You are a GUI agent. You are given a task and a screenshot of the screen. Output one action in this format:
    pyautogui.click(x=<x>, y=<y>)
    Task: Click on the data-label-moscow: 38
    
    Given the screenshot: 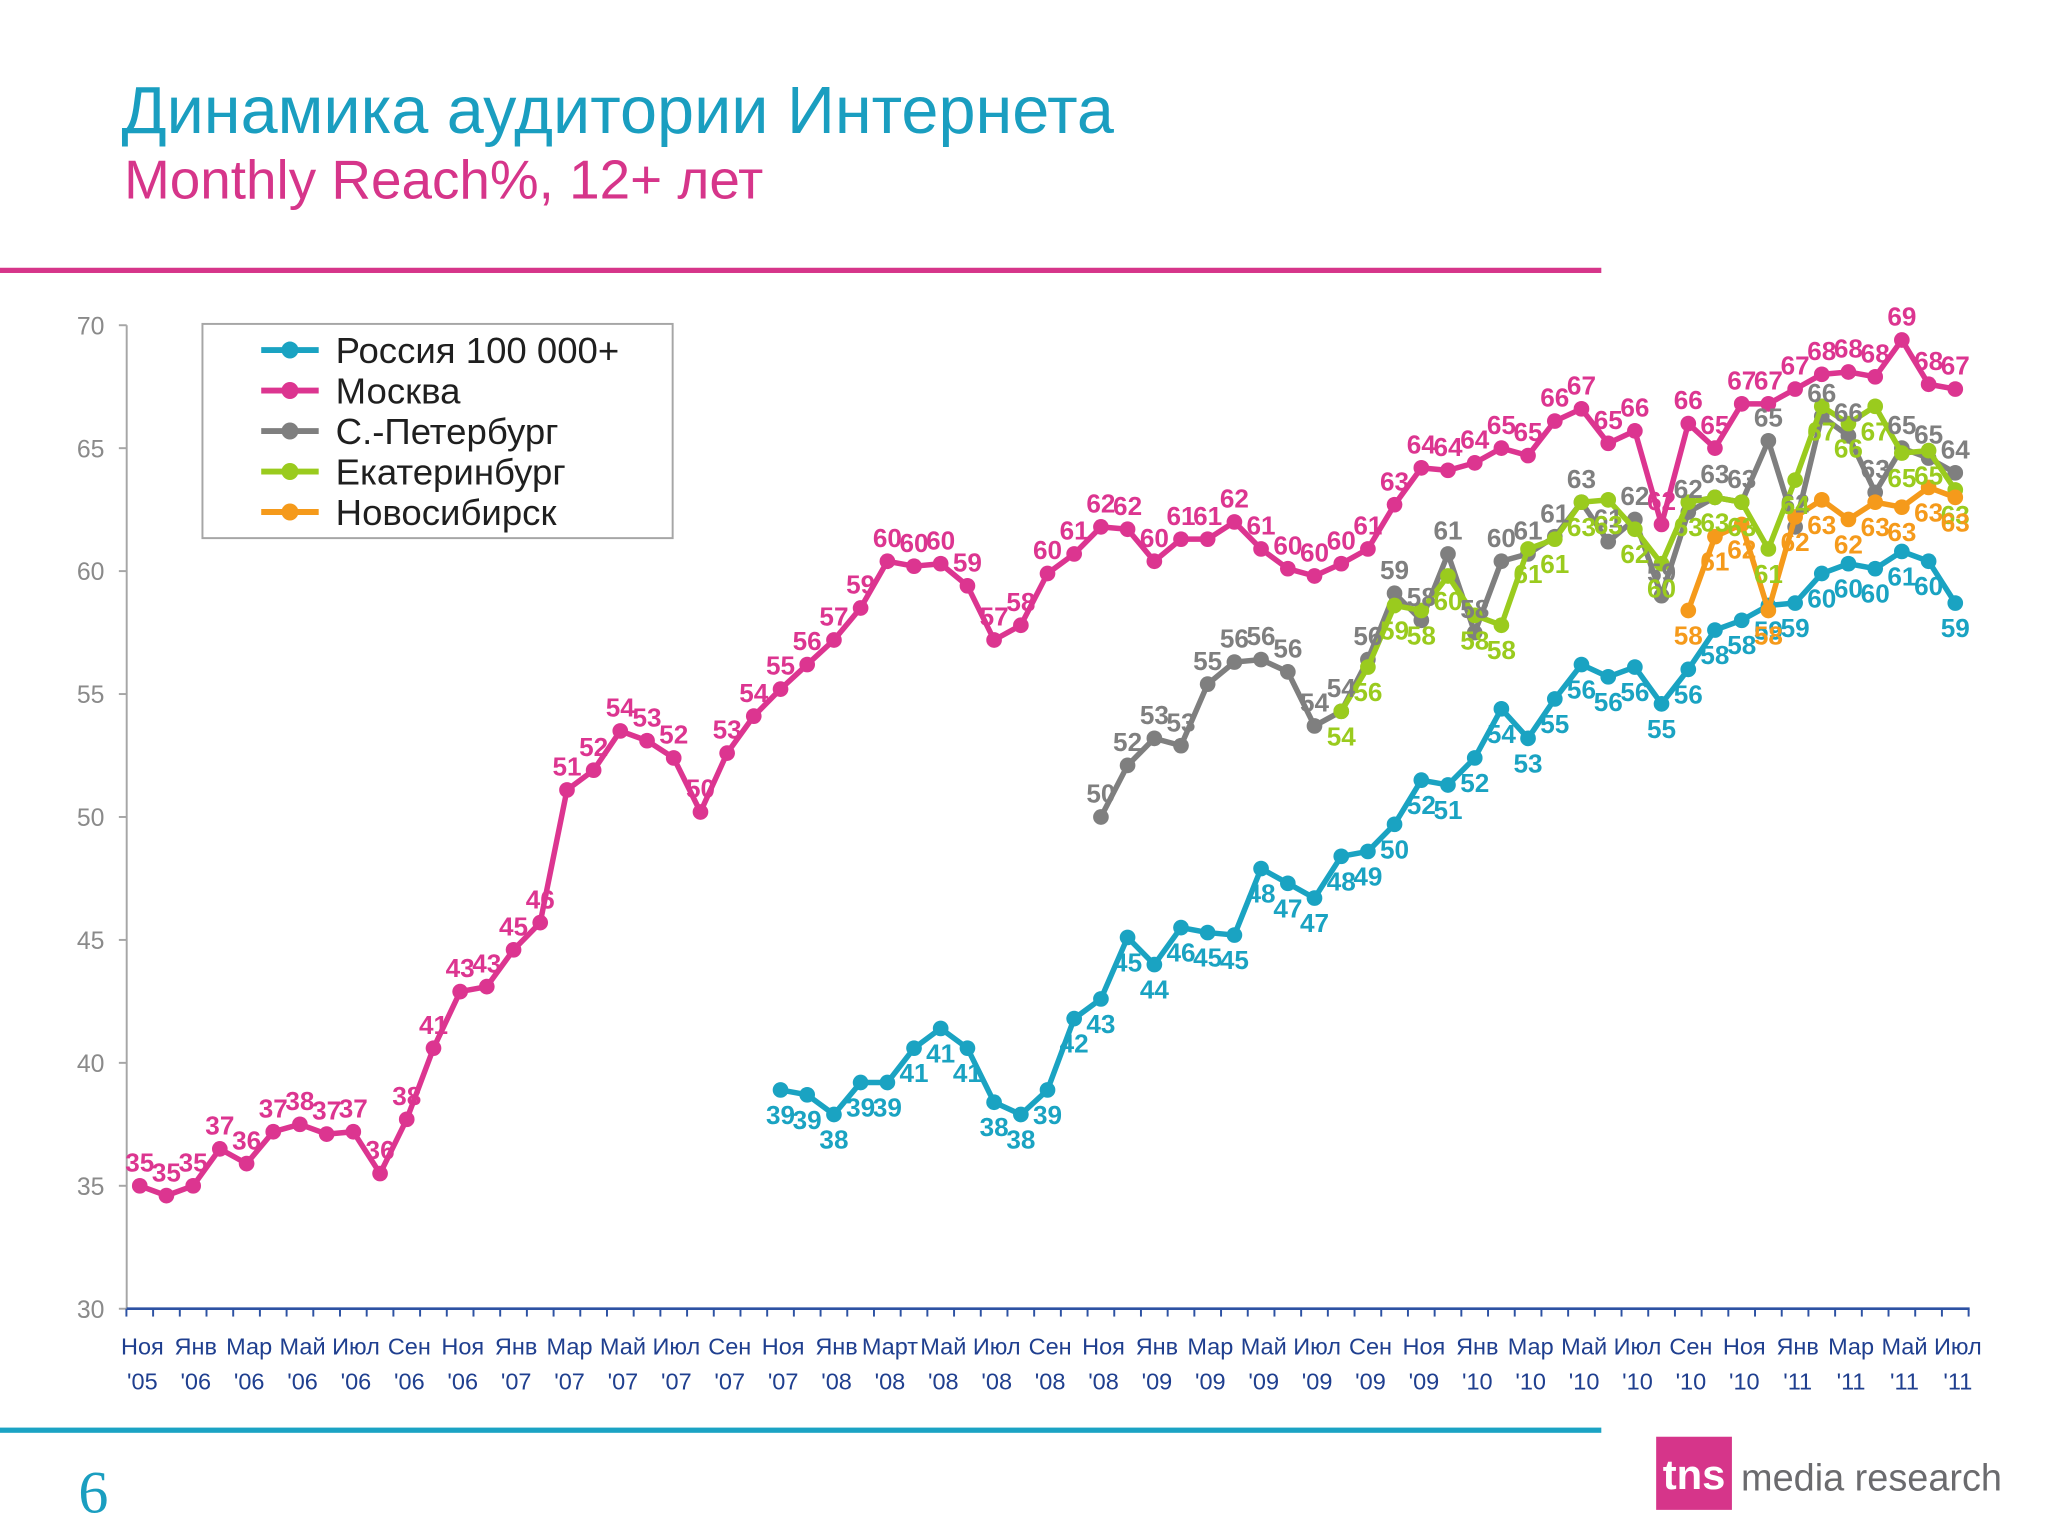 What is the action you would take?
    pyautogui.click(x=406, y=1096)
    